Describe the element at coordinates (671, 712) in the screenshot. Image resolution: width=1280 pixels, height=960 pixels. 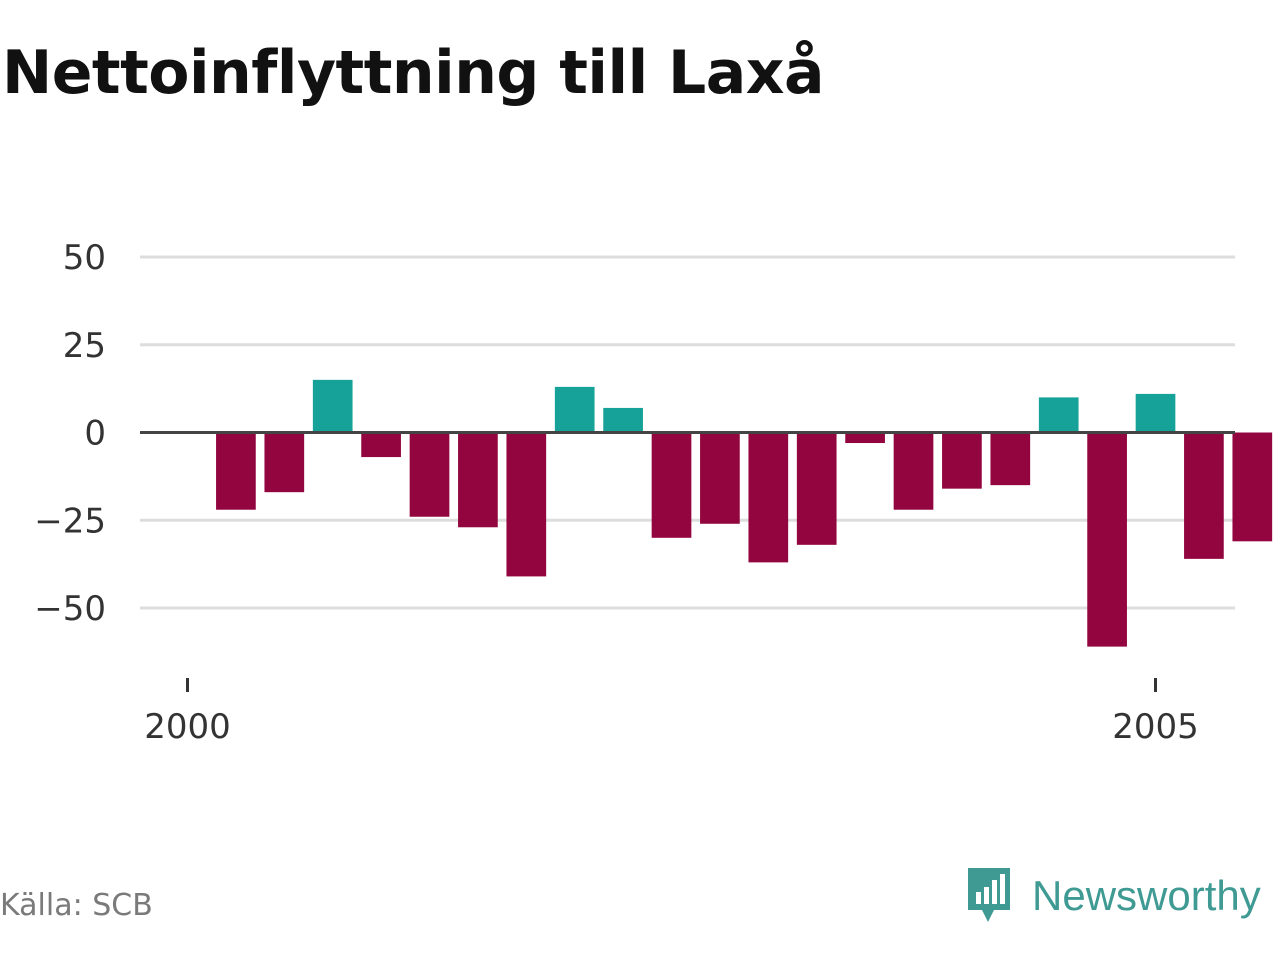
I see `x-axis-ticks: 200020052010201520202025` at that location.